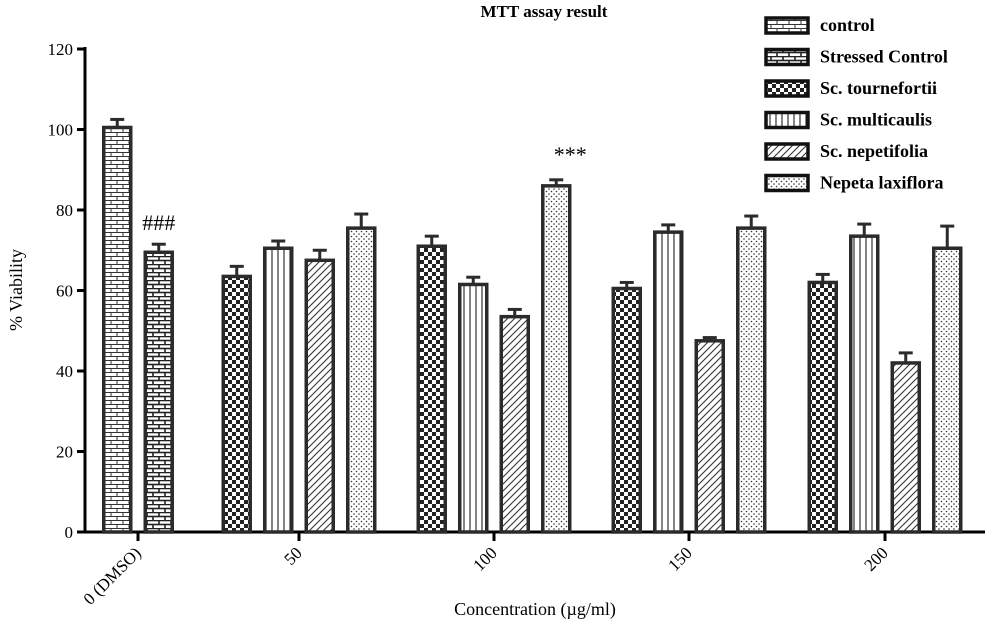  What do you see at coordinates (64, 291) in the screenshot?
I see `y-tick-label: 60` at bounding box center [64, 291].